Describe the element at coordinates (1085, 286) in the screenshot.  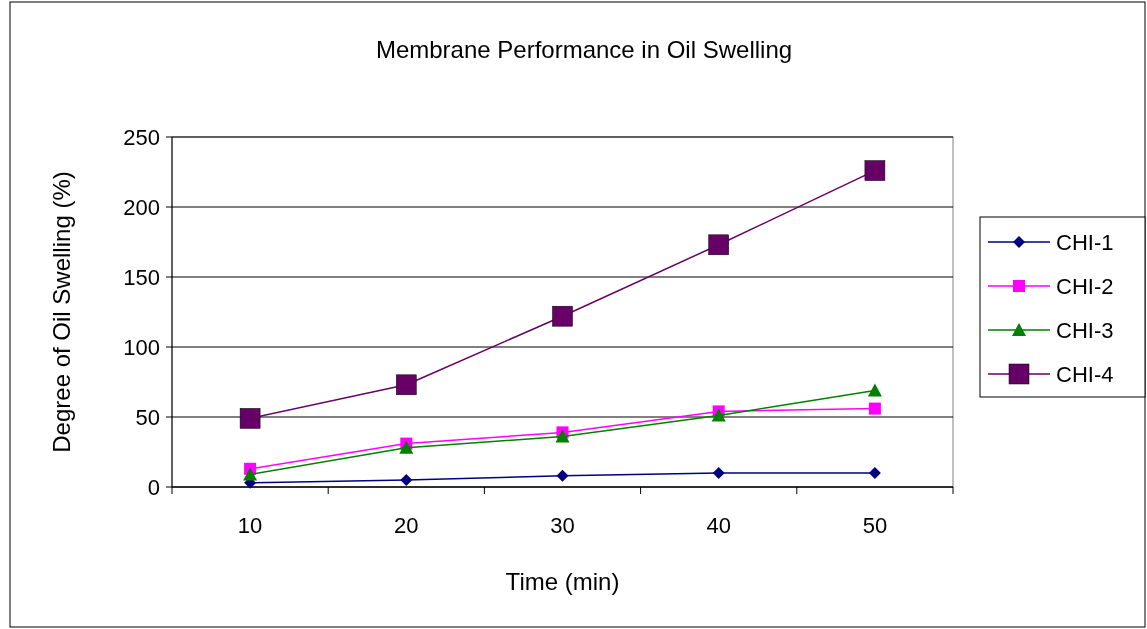
I see `legend-label: CHI-2` at that location.